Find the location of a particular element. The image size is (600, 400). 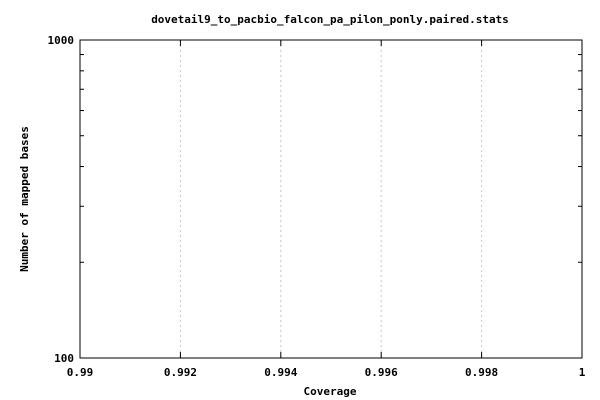

y-tick-label: 1000 is located at coordinates (61, 40).